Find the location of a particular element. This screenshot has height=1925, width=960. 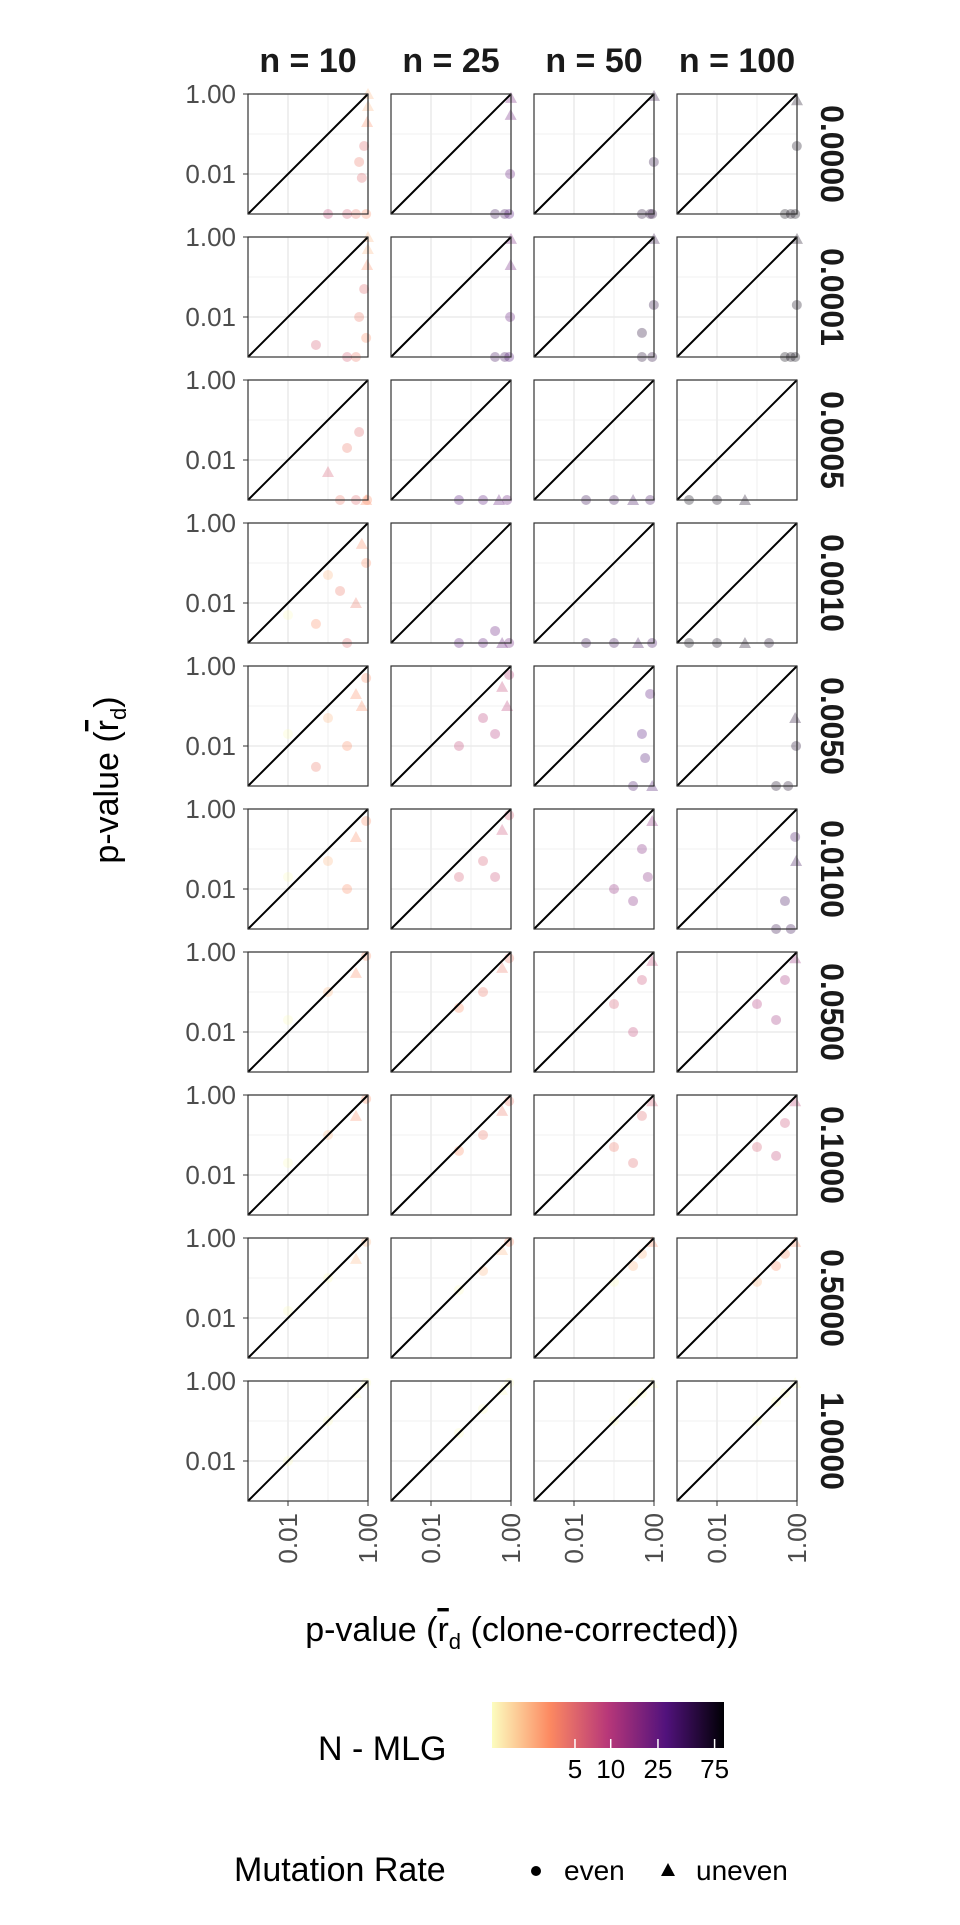

x-axis-title: p-value (rd (clone-corrected)) is located at coordinates (522, 1632).